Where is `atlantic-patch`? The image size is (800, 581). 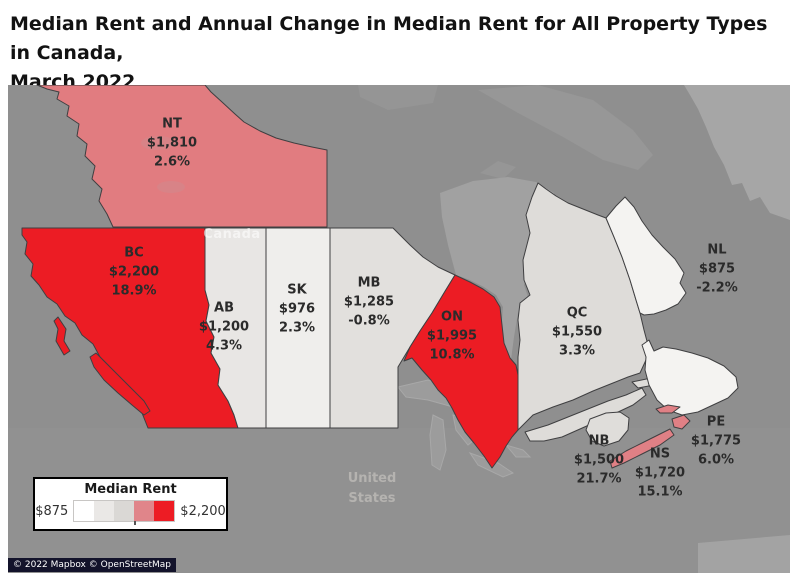 atlantic-patch is located at coordinates (744, 554).